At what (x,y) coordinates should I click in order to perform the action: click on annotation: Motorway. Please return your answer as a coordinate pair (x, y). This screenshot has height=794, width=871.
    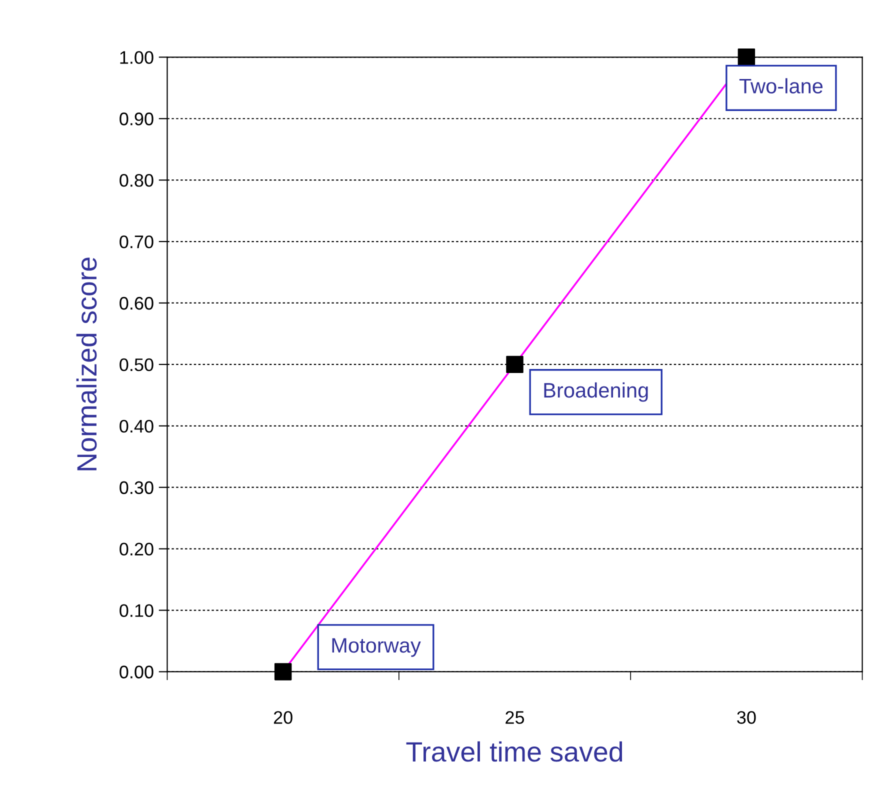
    Looking at the image, I should click on (376, 647).